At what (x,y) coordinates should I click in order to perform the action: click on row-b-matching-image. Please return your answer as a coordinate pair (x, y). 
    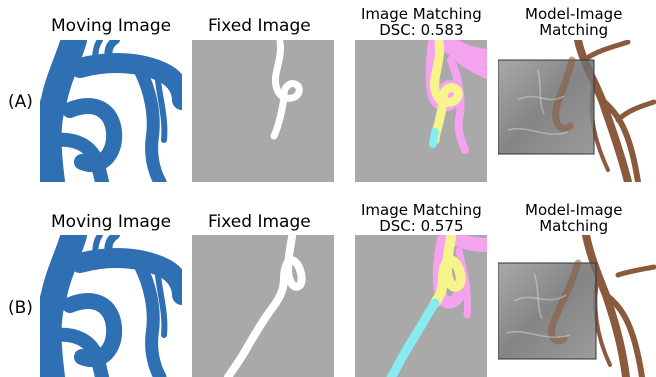
    Looking at the image, I should click on (421, 306).